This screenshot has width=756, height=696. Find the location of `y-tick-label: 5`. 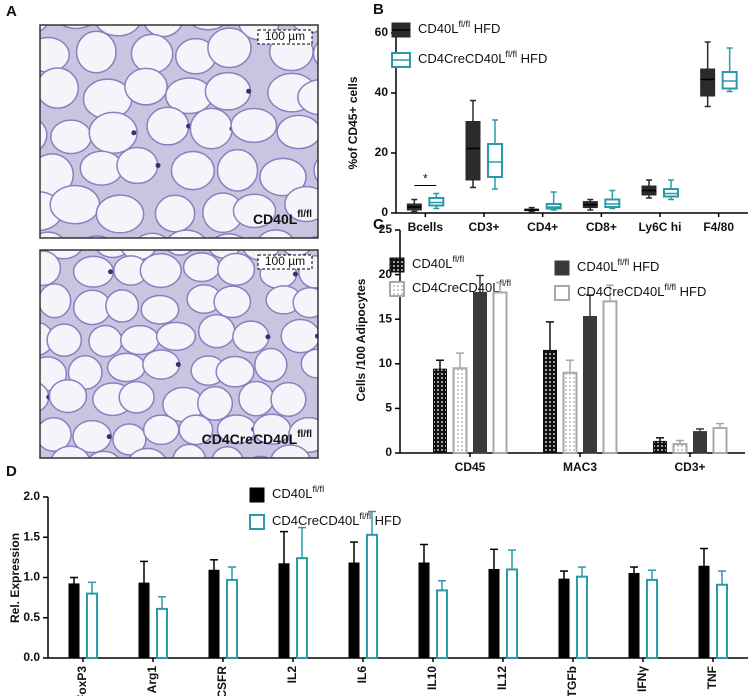

y-tick-label: 5 is located at coordinates (388, 408).